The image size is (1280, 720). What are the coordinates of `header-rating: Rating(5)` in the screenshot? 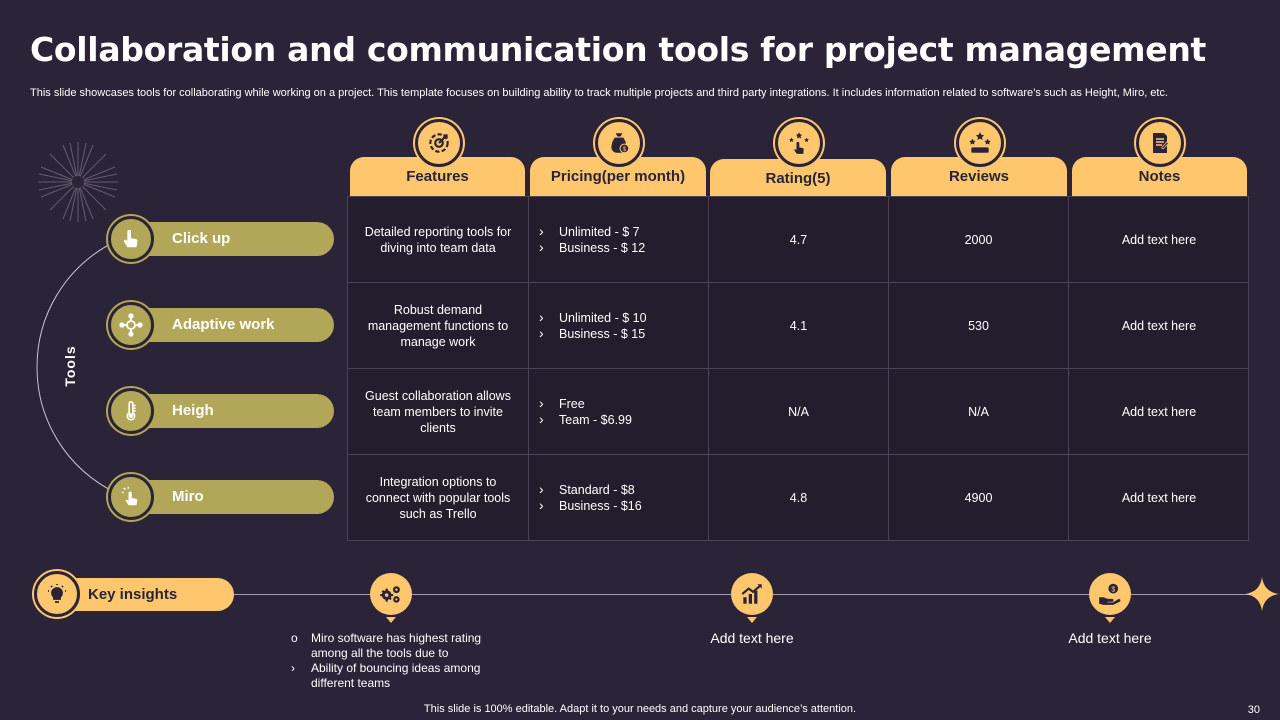 It's located at (798, 177).